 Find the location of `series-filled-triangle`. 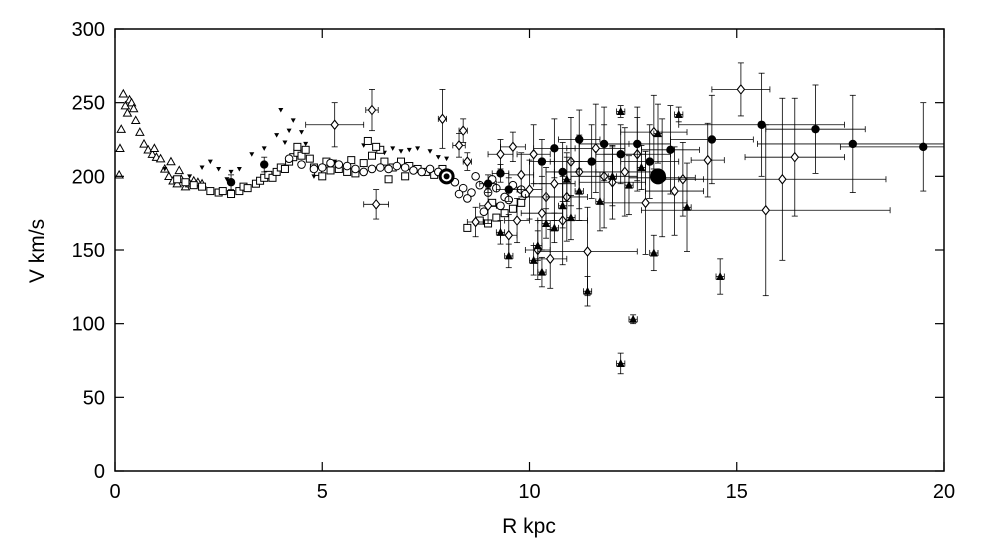

series-filled-triangle is located at coordinates (610, 239).